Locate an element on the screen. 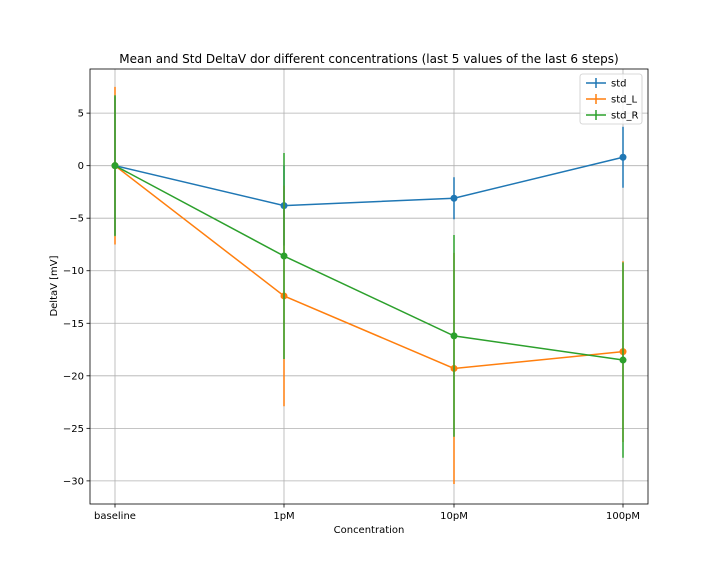 The width and height of the screenshot is (720, 576). x-tick-label: 100pM is located at coordinates (623, 516).